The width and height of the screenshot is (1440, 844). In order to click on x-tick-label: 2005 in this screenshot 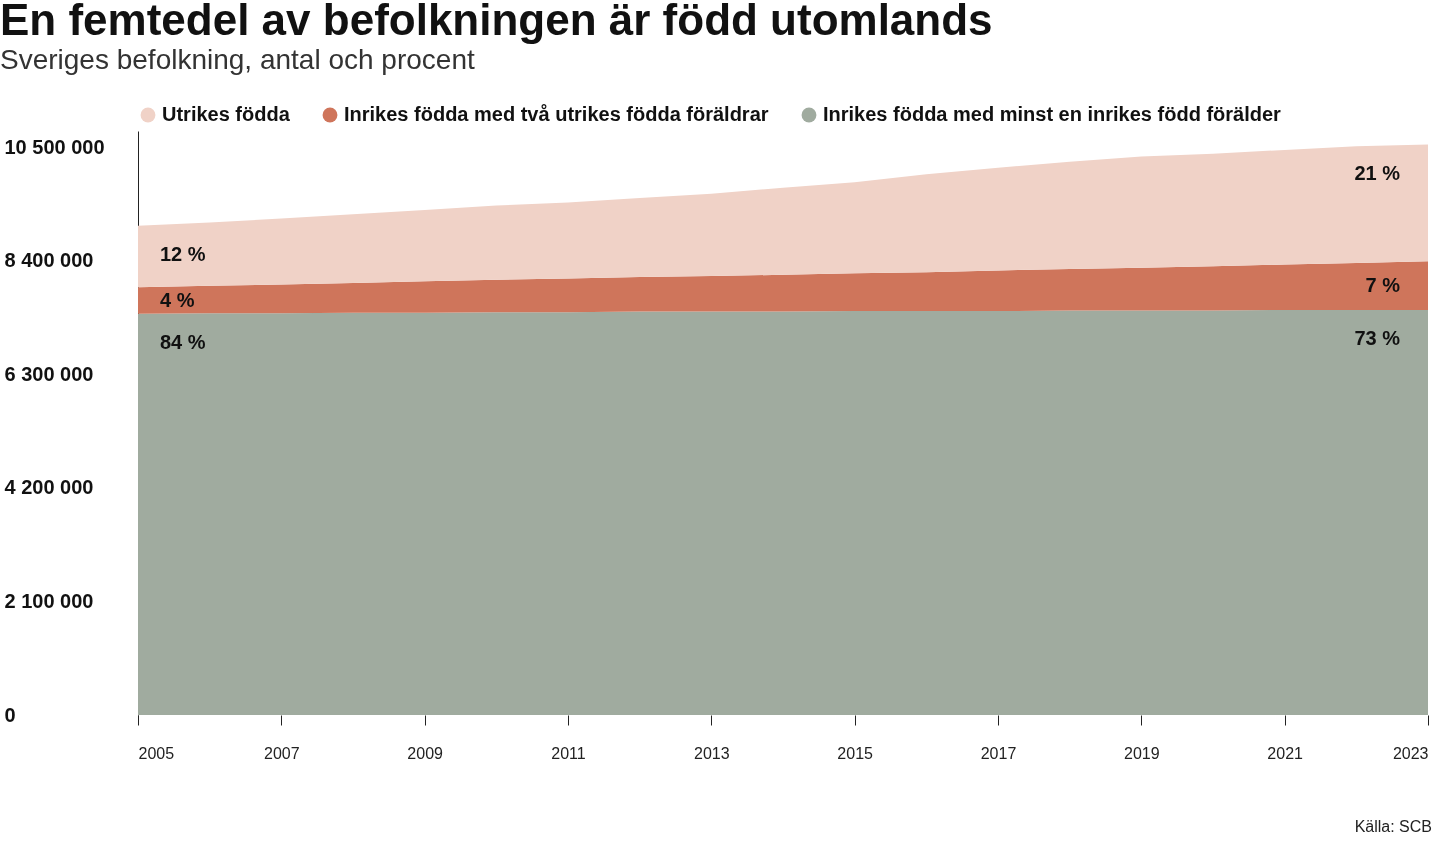, I will do `click(156, 753)`.